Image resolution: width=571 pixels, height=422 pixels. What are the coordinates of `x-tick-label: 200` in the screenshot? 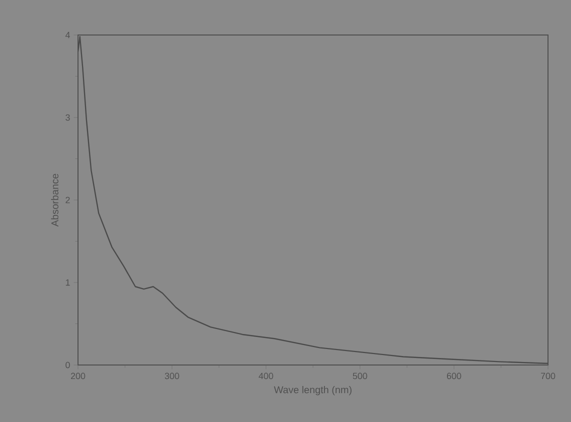 It's located at (78, 376).